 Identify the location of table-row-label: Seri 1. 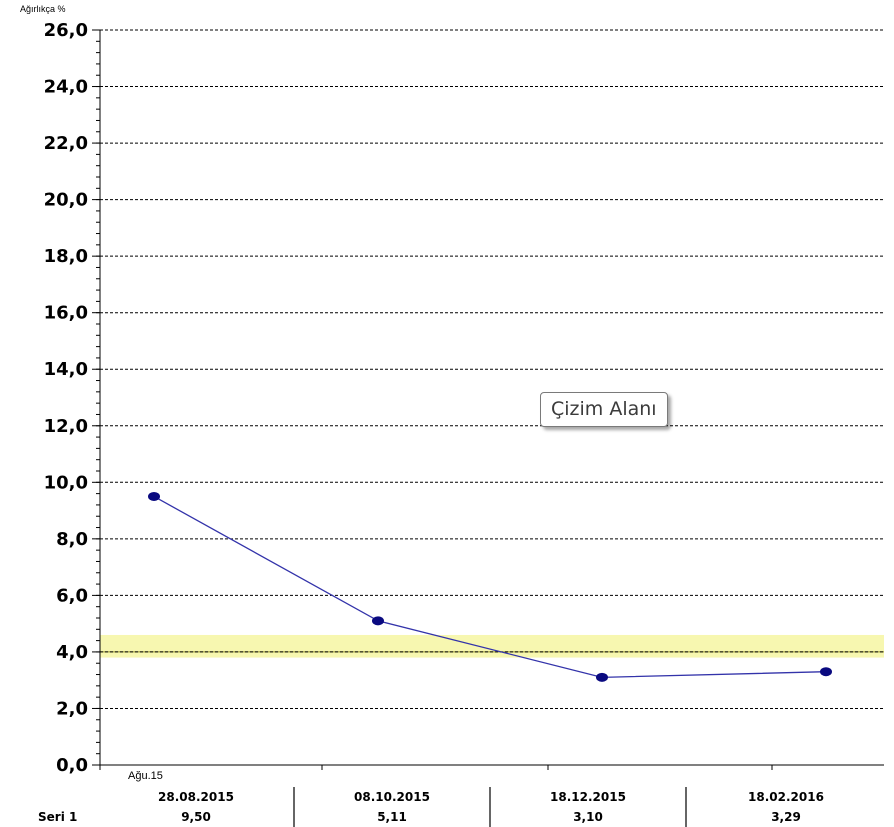
(57, 817).